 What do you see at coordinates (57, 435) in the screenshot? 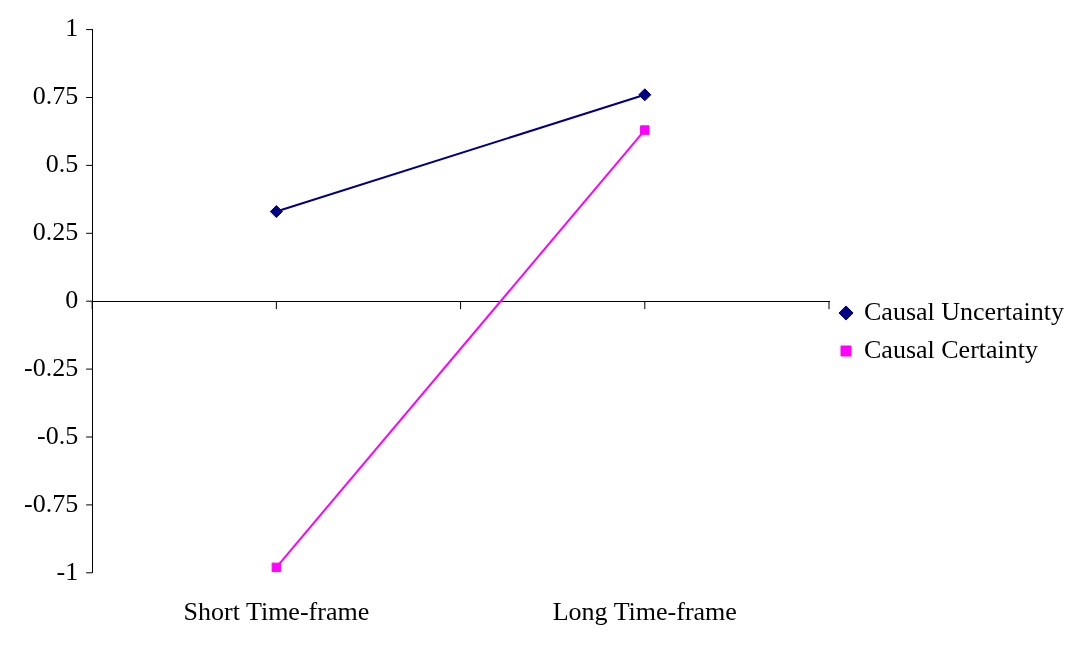
I see `y-tick-label: -0.5` at bounding box center [57, 435].